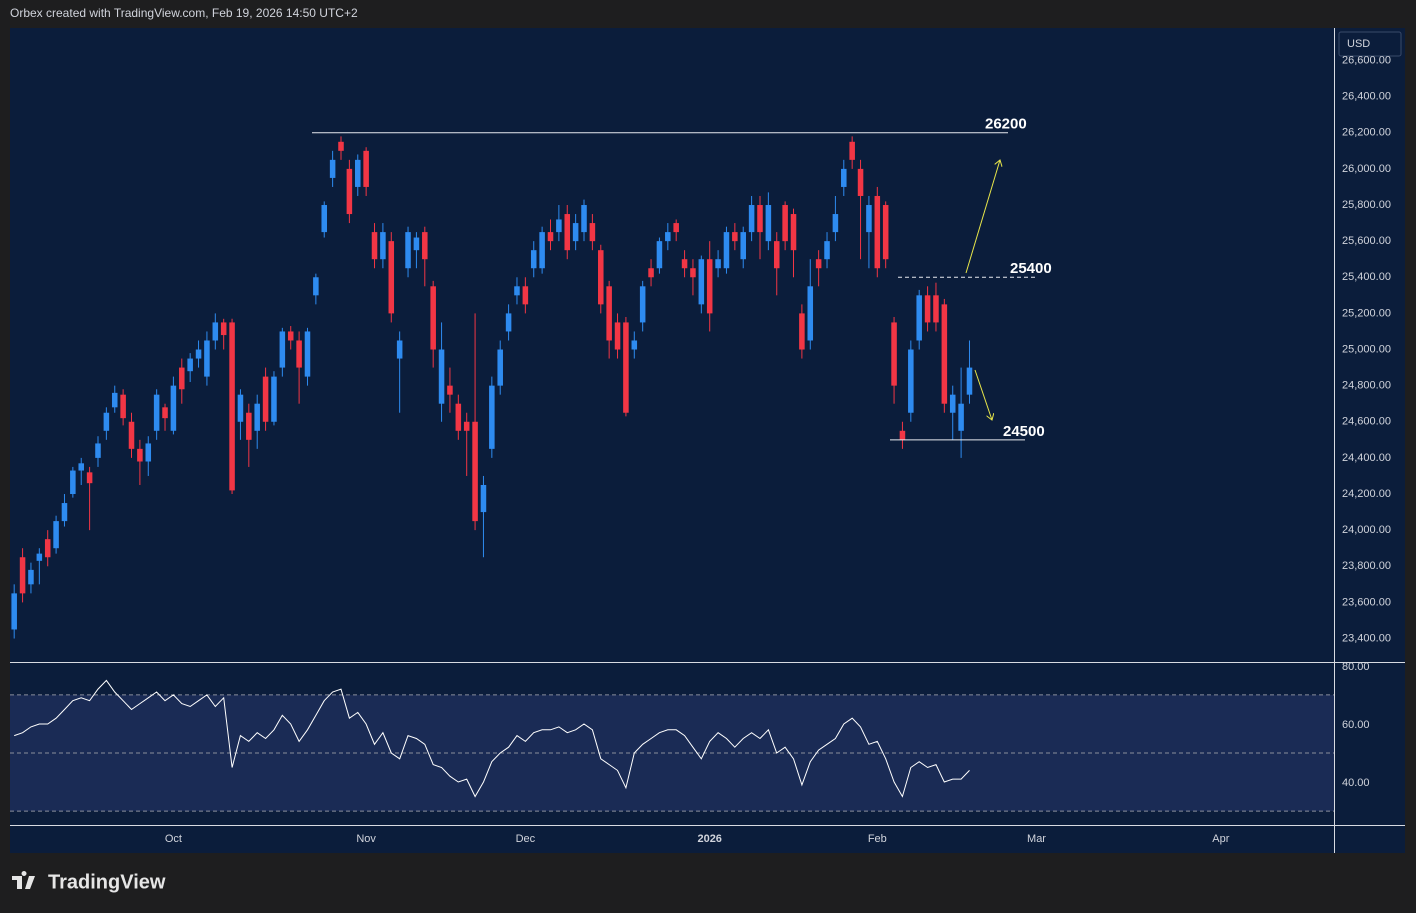 The width and height of the screenshot is (1416, 913). Describe the element at coordinates (1036, 839) in the screenshot. I see `x-tick-label: Mar` at that location.